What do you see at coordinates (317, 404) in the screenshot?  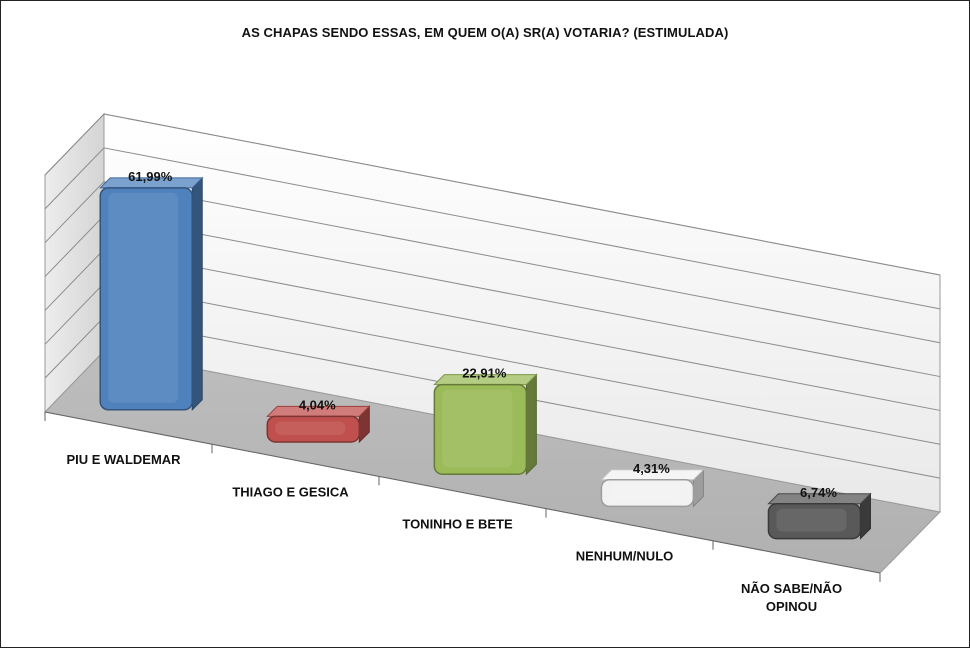 I see `data-label: 4,04%` at bounding box center [317, 404].